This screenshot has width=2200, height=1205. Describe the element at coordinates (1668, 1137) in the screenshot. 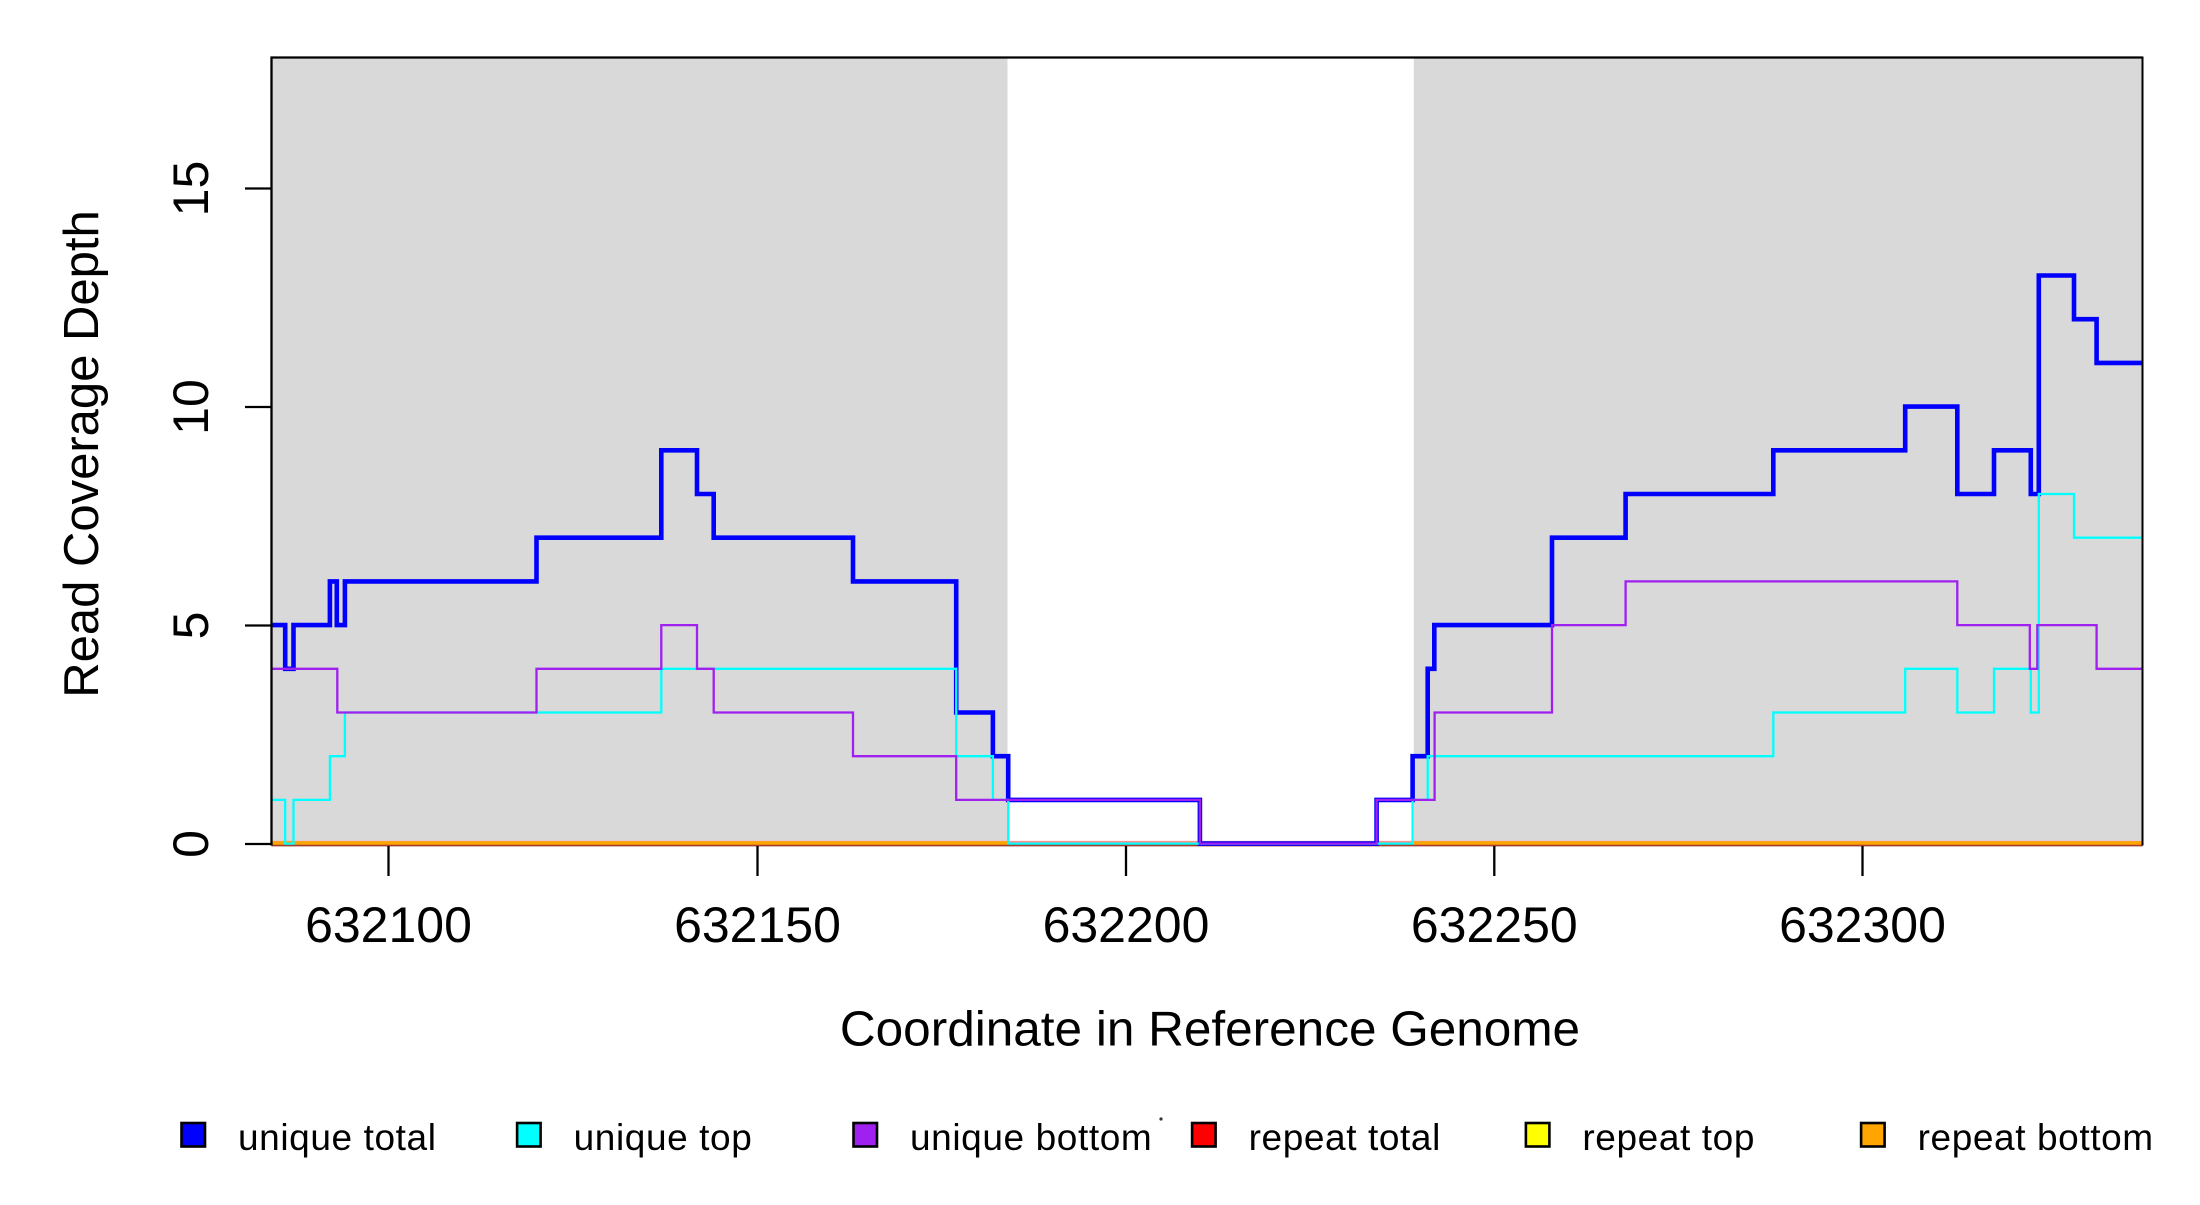

I see `svg-text: repeat top` at that location.